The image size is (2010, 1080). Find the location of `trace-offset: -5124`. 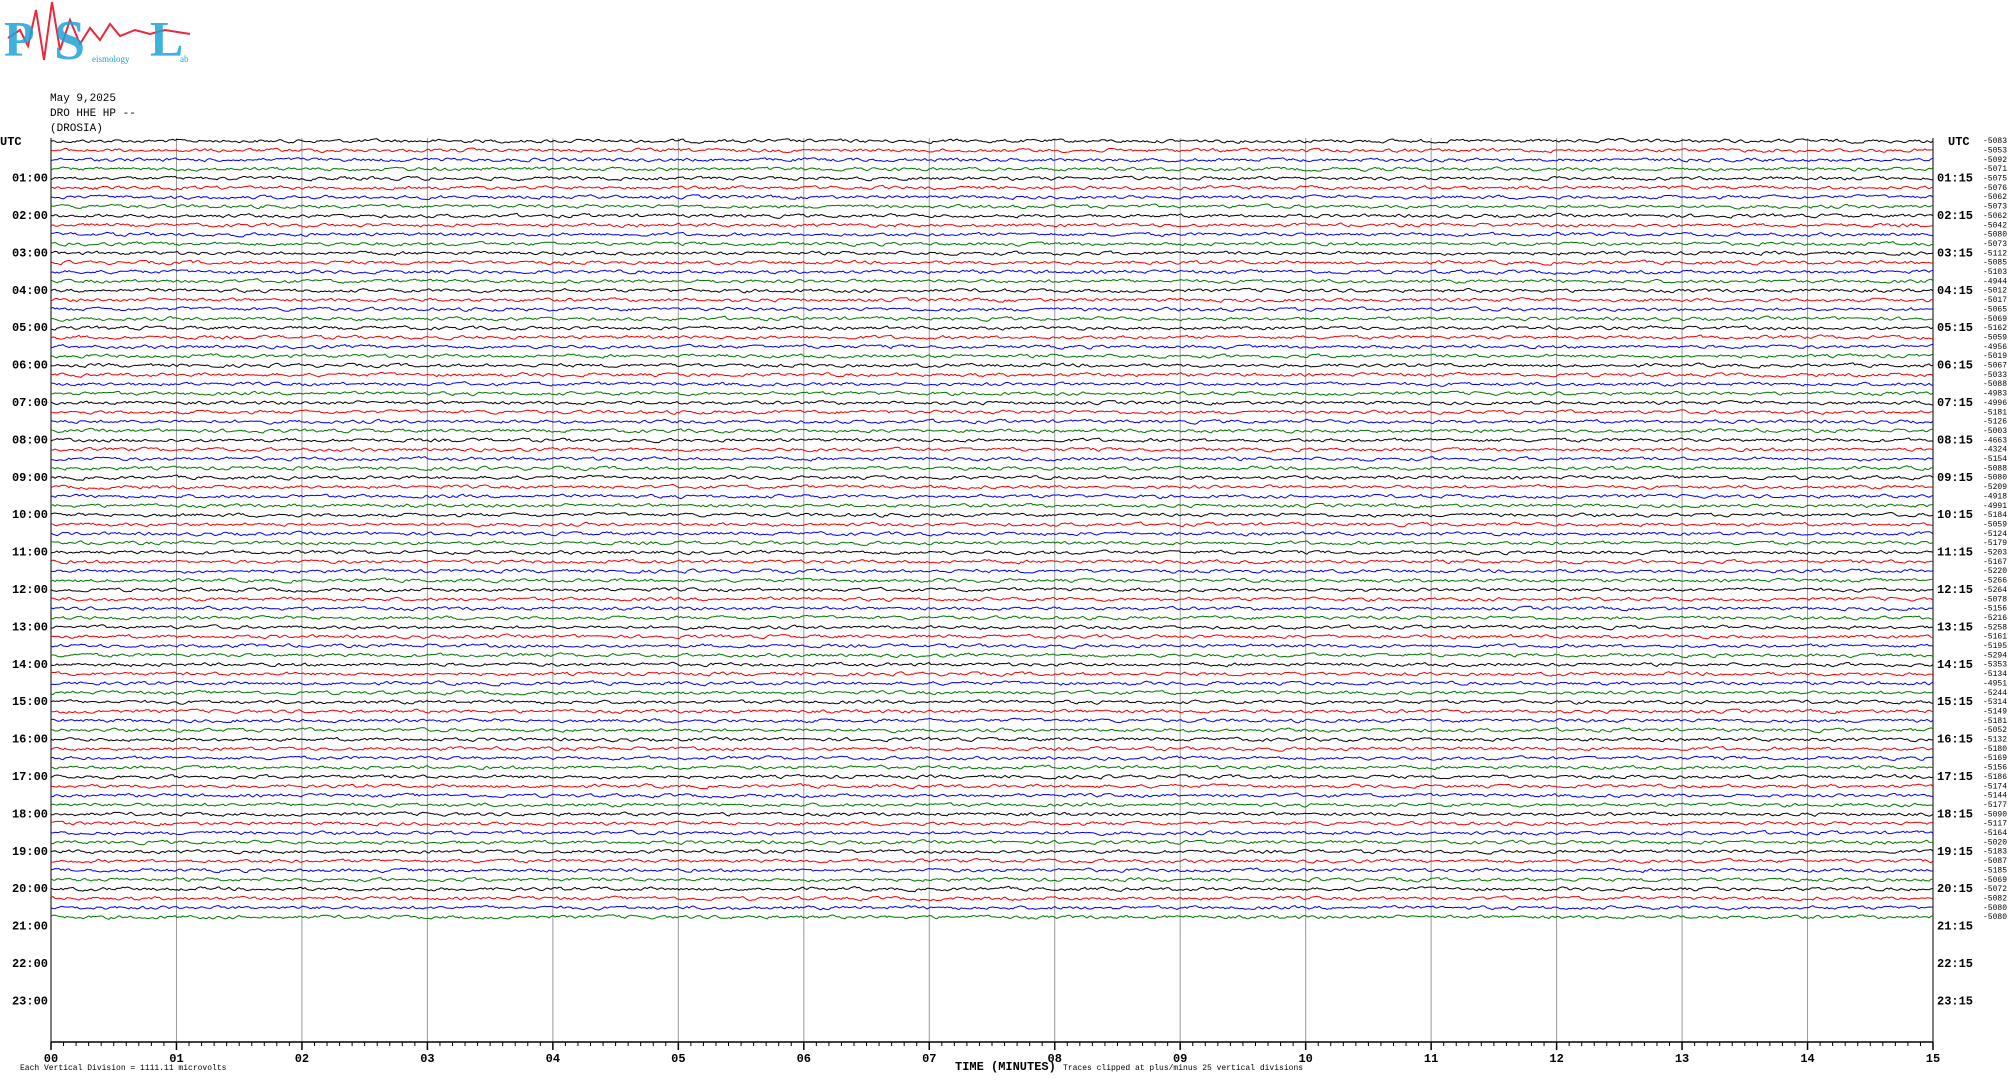

trace-offset: -5124 is located at coordinates (1995, 534).